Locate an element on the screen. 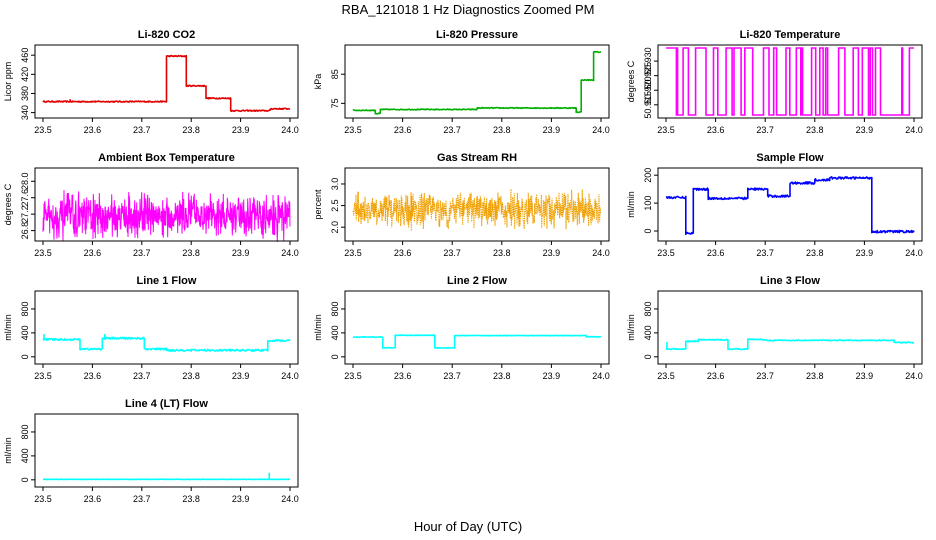  panel-title-licor_temp: Li-820 Temperature is located at coordinates (790, 35).